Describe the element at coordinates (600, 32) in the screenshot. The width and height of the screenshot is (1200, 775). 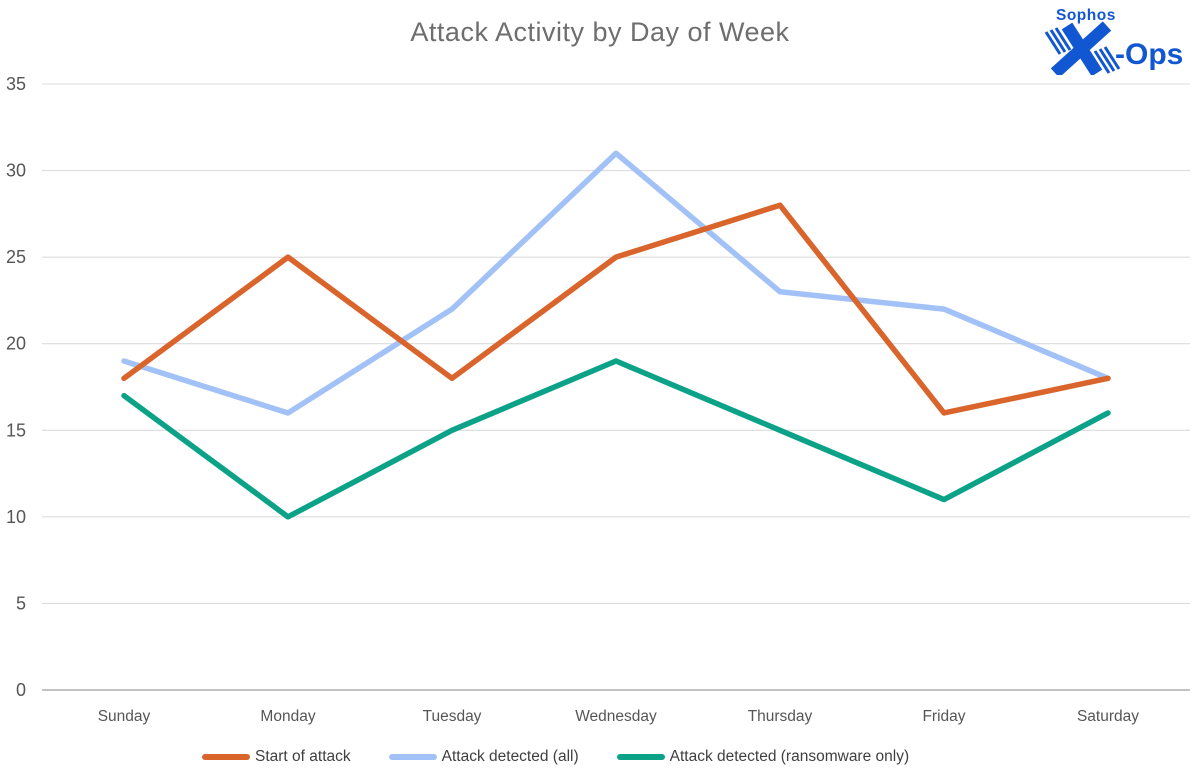
I see `chart-title: Attack Activity by Day of Week` at that location.